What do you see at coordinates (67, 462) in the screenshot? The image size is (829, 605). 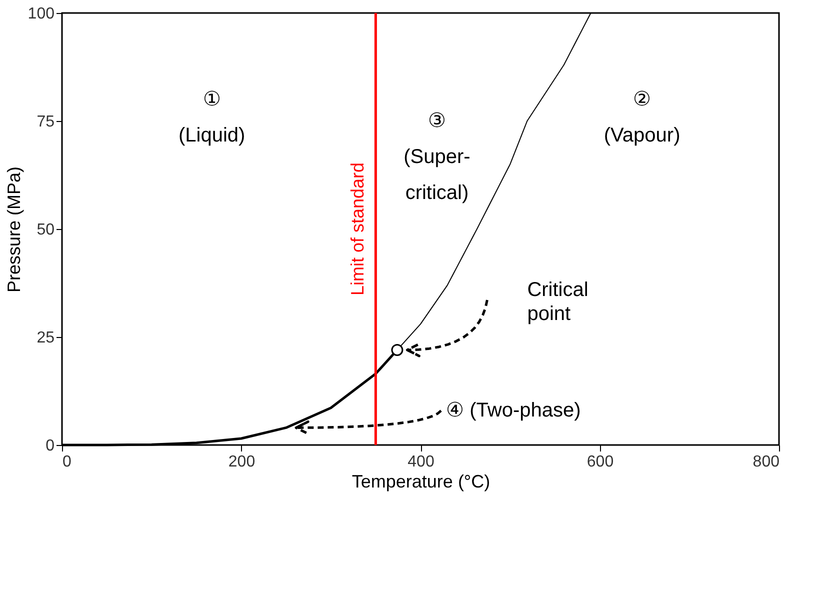 I see `x-tick-label: 0` at bounding box center [67, 462].